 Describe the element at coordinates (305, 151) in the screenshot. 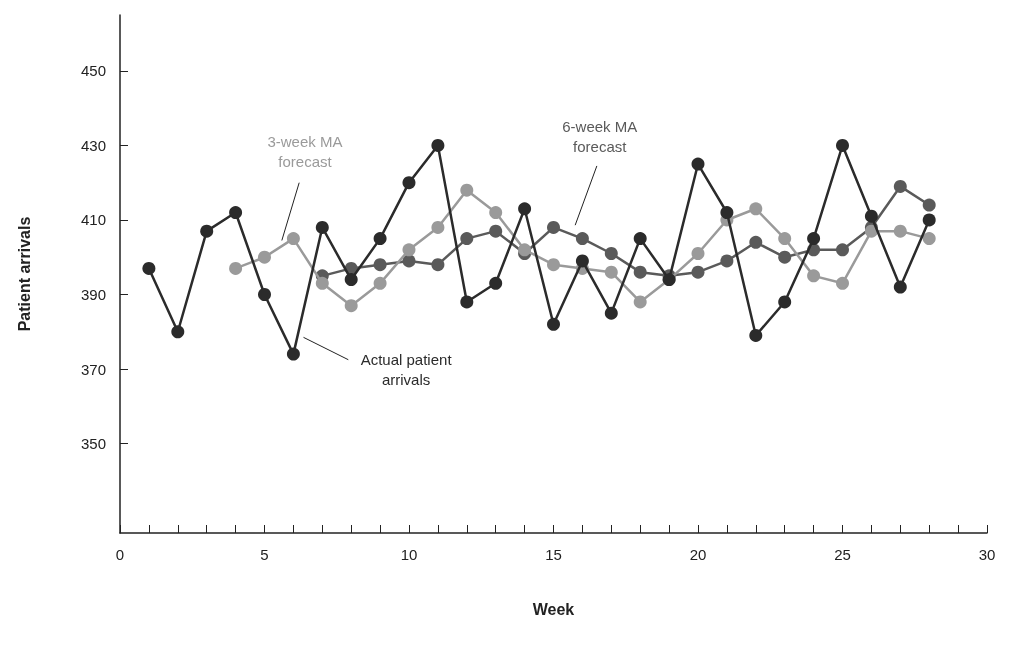

I see `text: 3-week MA forecast` at that location.